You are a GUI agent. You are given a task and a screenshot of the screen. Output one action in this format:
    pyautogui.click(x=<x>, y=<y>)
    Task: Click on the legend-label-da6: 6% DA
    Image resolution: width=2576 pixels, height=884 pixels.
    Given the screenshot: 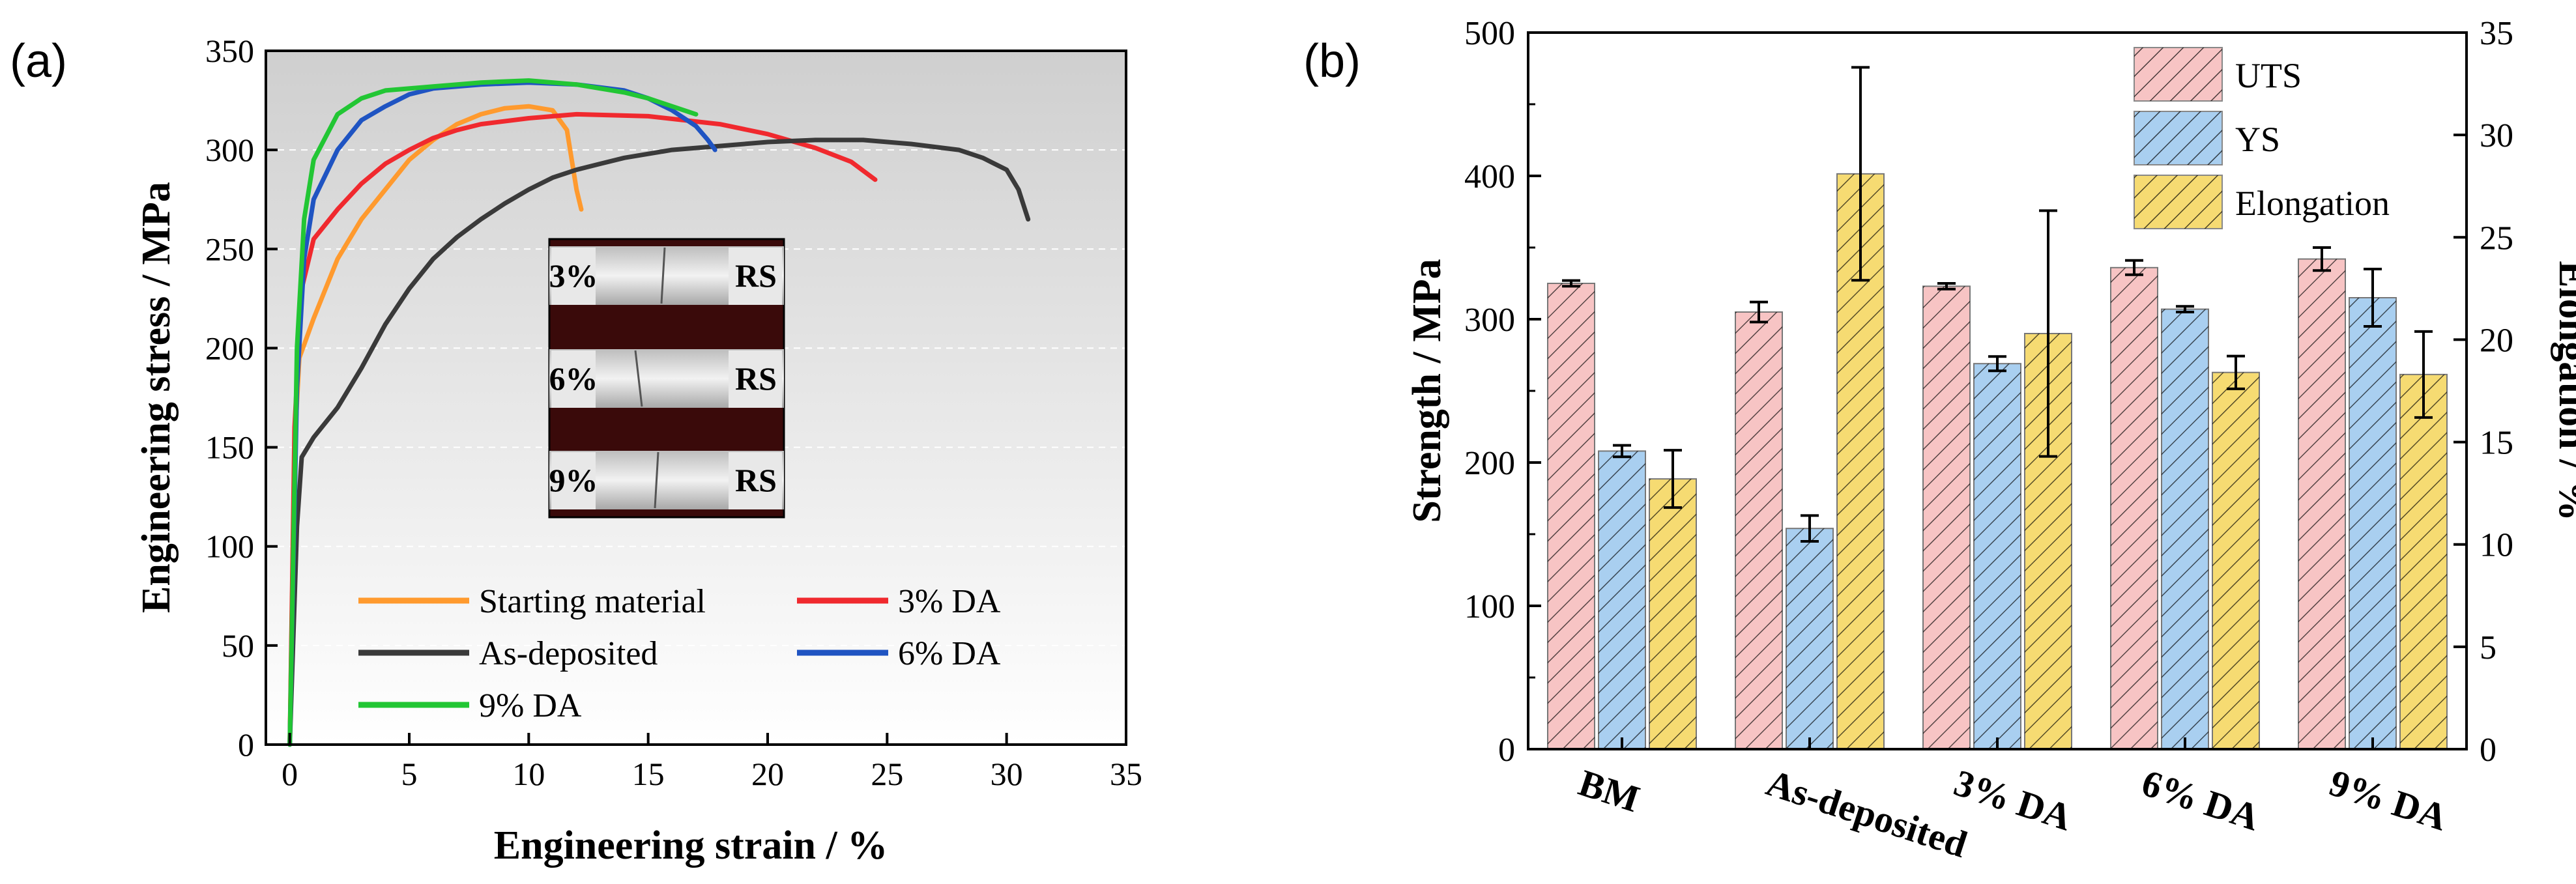 What is the action you would take?
    pyautogui.click(x=949, y=653)
    